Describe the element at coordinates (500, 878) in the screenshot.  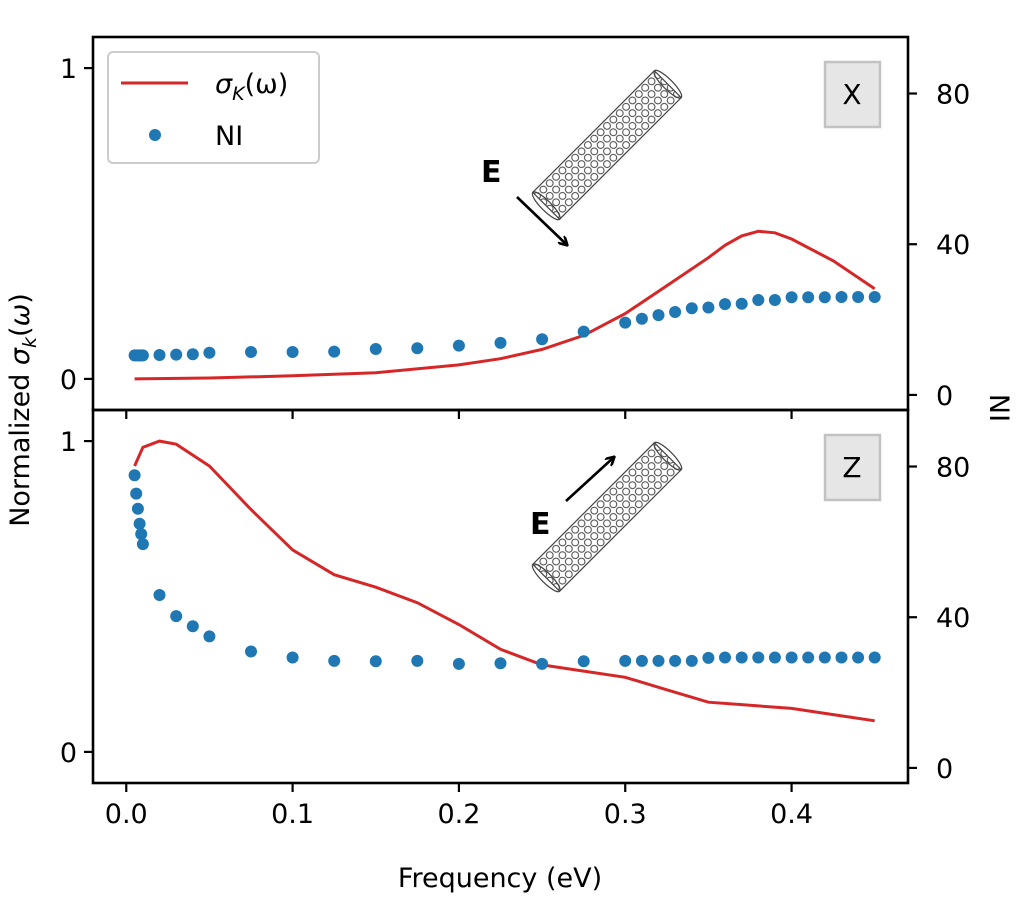
I see `x-axis-label: Frequency (eV)` at that location.